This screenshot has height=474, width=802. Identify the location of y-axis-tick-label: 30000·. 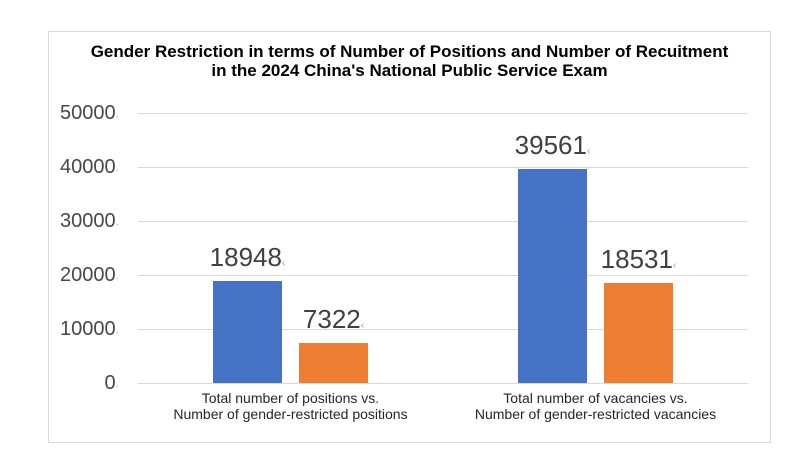
(89, 221).